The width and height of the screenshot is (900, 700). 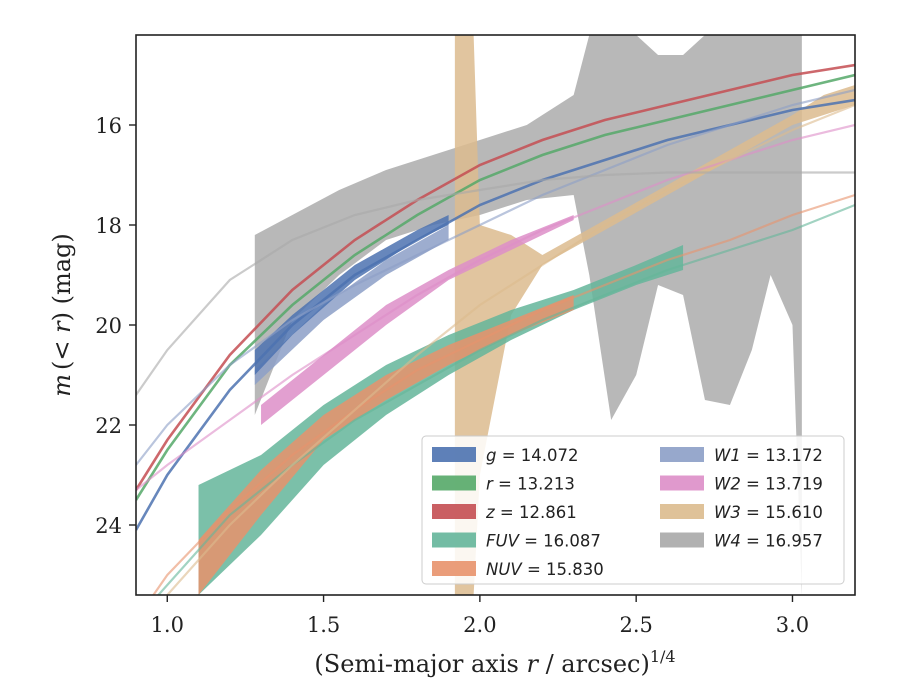 I want to click on y-tick-label: 22, so click(x=108, y=426).